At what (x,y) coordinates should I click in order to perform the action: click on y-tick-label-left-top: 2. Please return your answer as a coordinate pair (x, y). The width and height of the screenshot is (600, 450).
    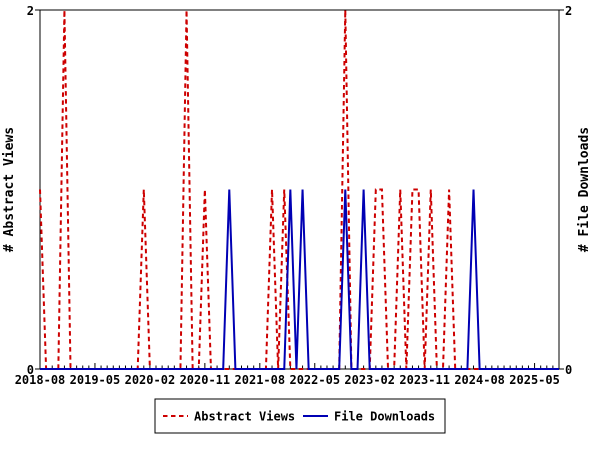
    Looking at the image, I should click on (30, 11).